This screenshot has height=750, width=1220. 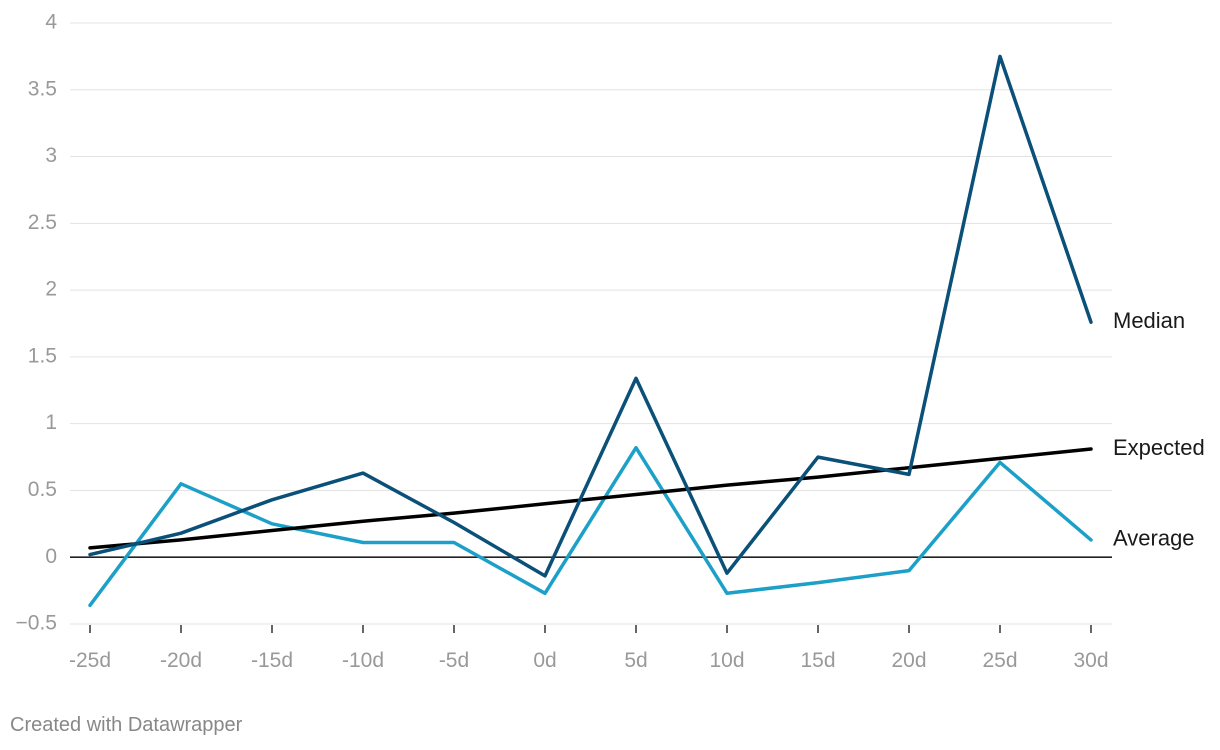 What do you see at coordinates (1149, 320) in the screenshot?
I see `series-label-median: Median` at bounding box center [1149, 320].